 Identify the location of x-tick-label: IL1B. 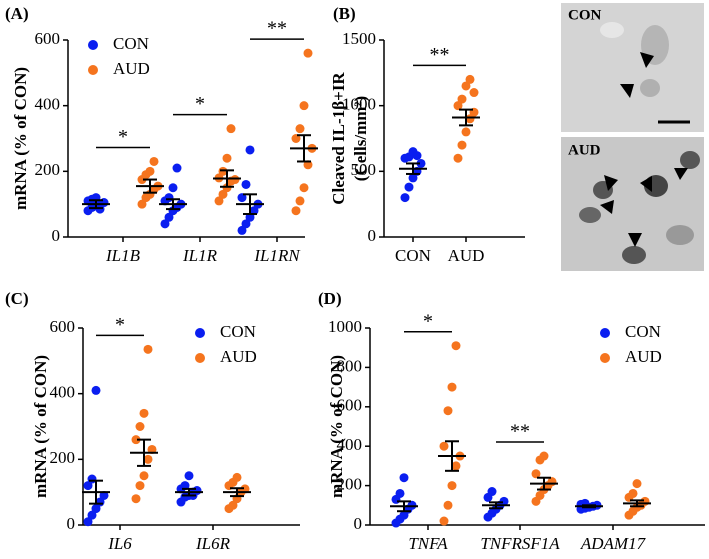
(123, 255).